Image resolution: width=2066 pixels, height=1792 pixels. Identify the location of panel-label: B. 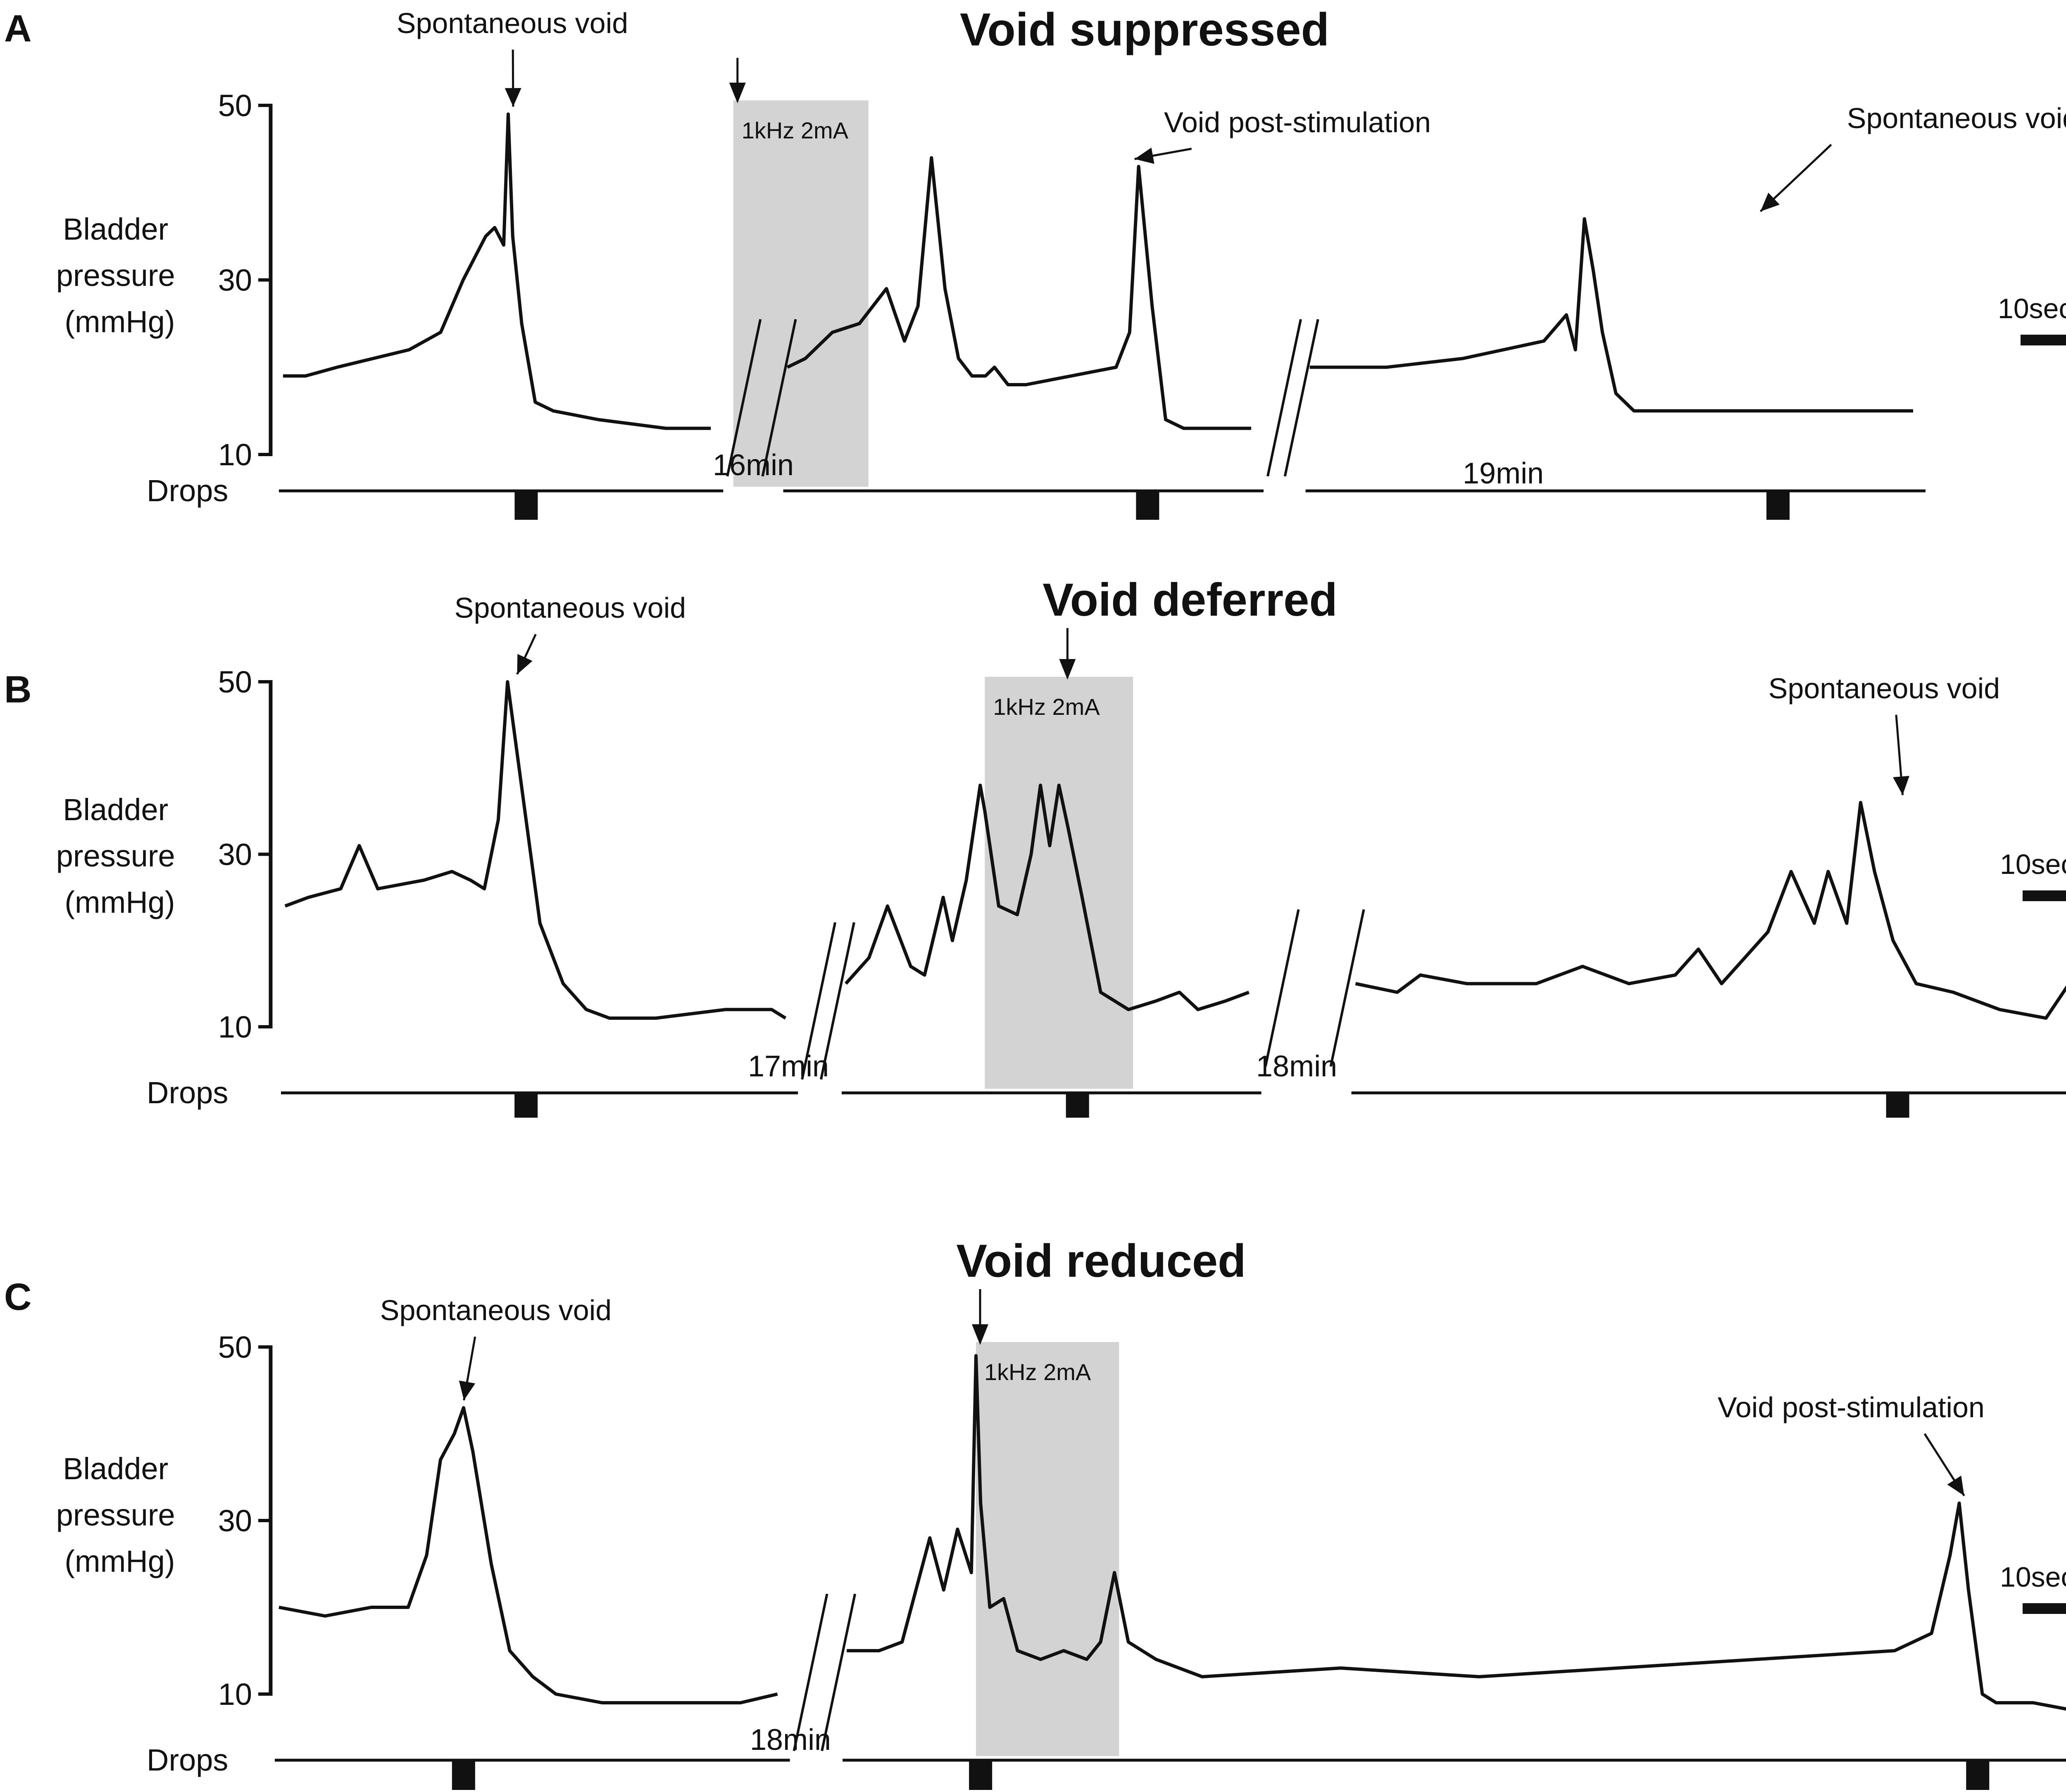
(17, 690).